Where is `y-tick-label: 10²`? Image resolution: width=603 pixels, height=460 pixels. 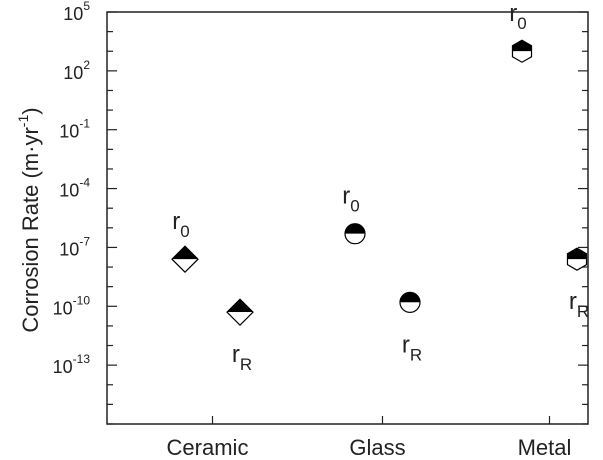 y-tick-label: 10² is located at coordinates (76, 70).